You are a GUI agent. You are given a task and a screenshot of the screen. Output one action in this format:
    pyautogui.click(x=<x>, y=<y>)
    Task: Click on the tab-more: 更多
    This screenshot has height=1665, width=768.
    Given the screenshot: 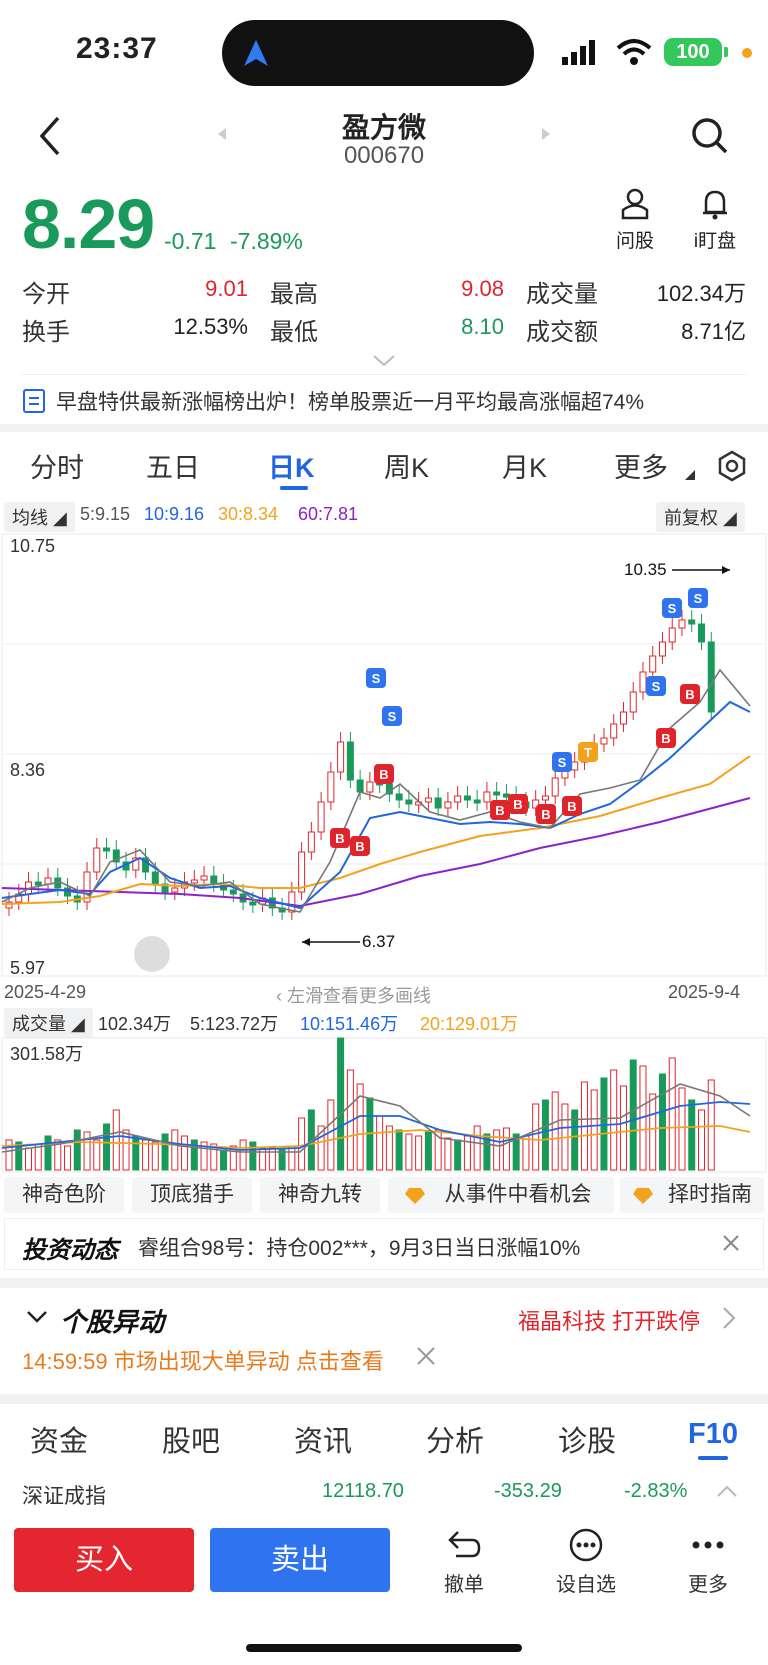 What is the action you would take?
    pyautogui.click(x=641, y=468)
    